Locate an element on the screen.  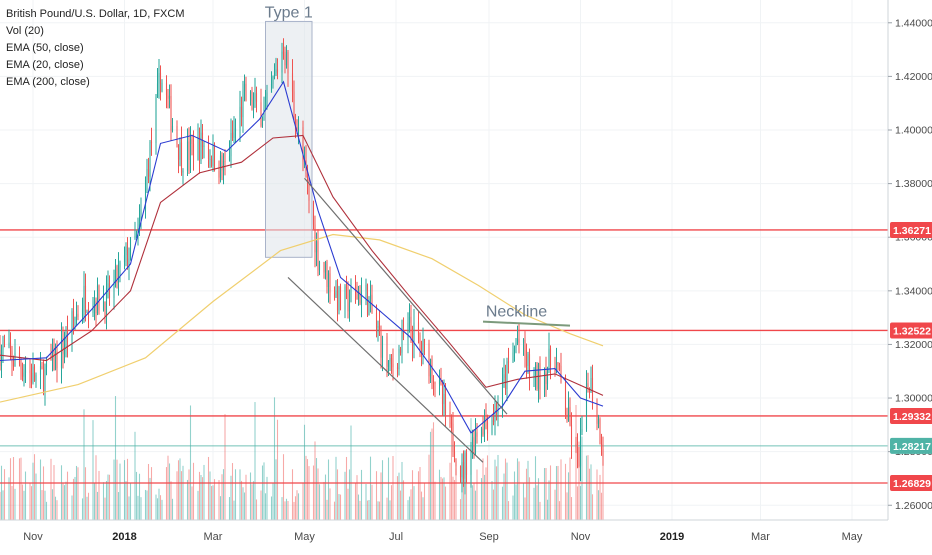
legend-study-ema50: EMA (50, close) is located at coordinates (45, 48).